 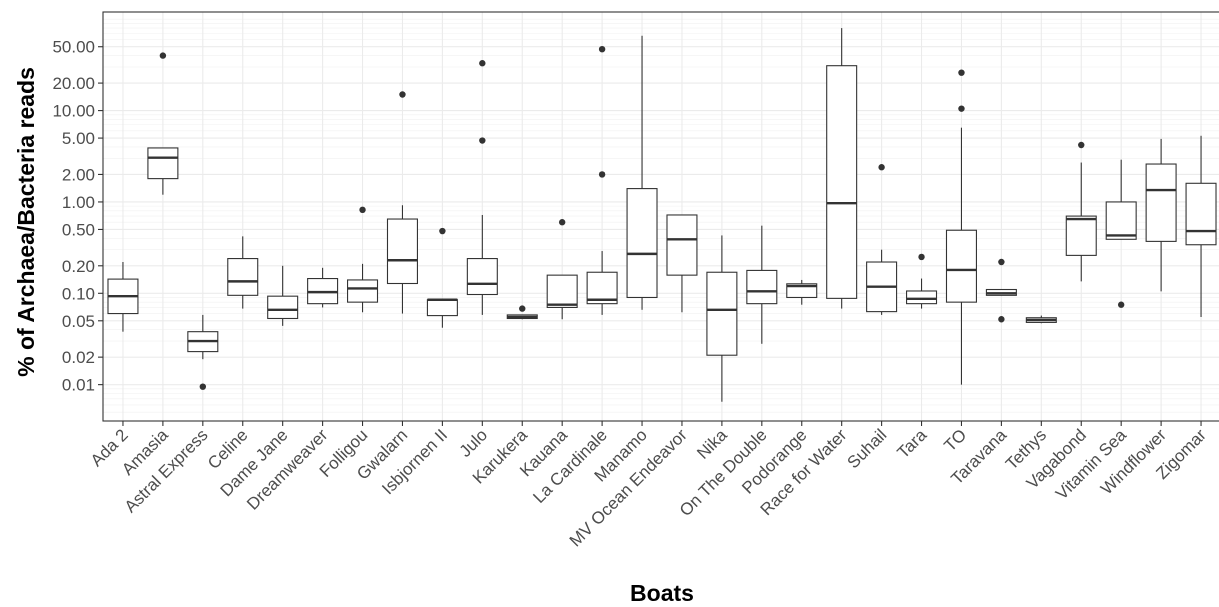 I want to click on y-tick-label: 2.00, so click(x=78, y=174).